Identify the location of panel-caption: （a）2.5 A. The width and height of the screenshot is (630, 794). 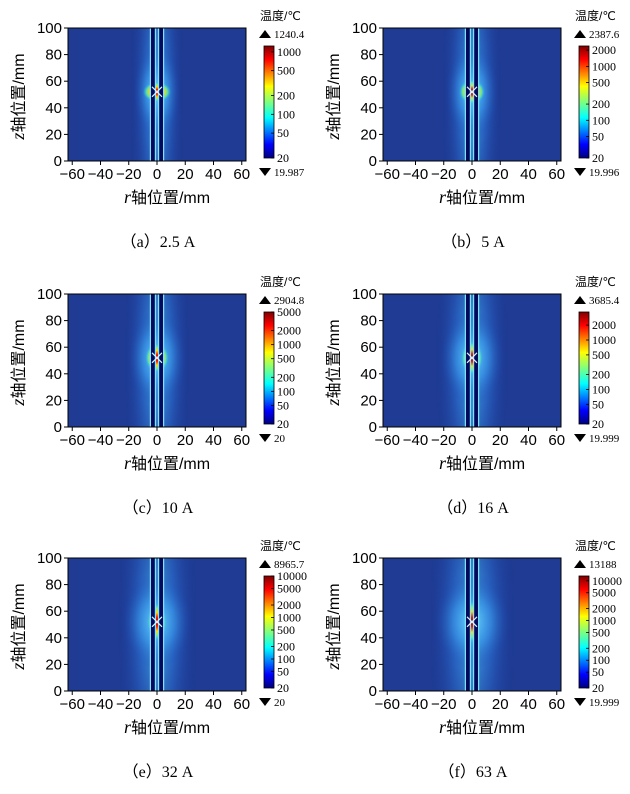
(158, 242).